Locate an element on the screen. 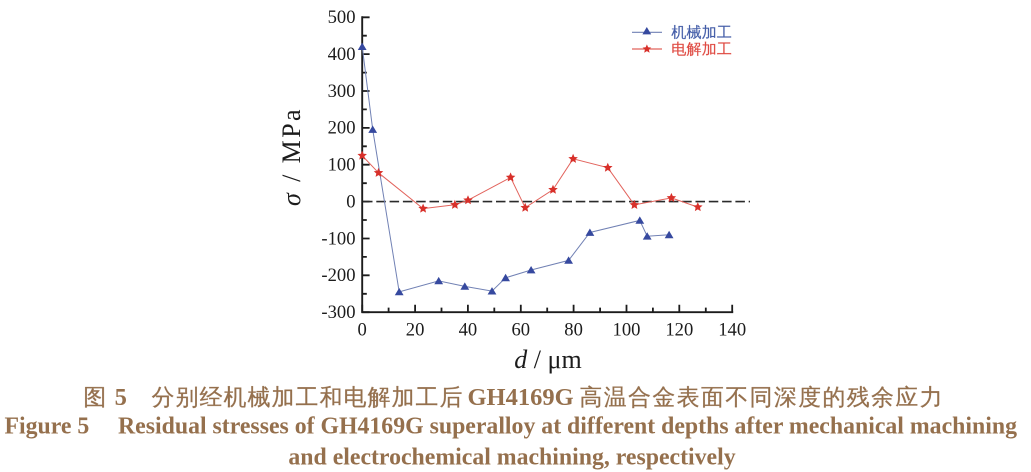 The height and width of the screenshot is (472, 1031). svg-text: σ / MPa is located at coordinates (291, 156).